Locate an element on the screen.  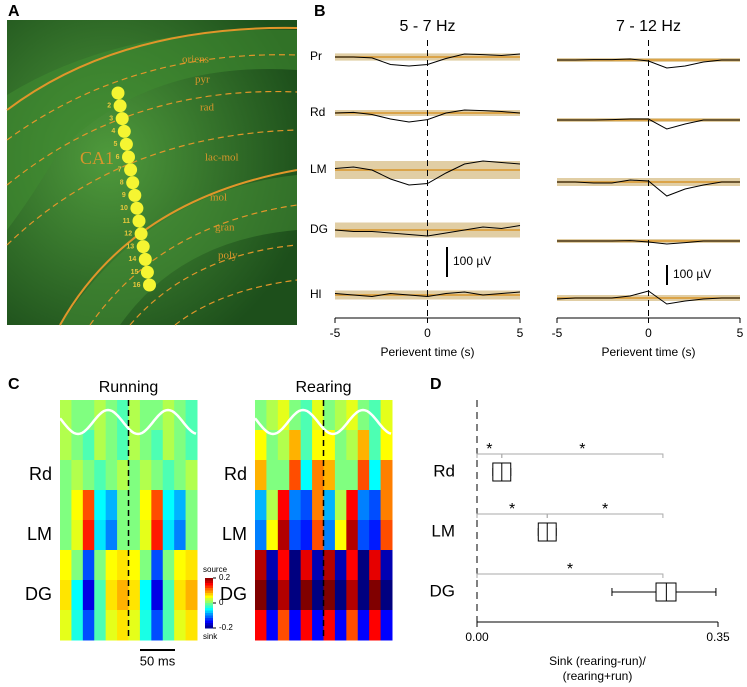
colorbar-tick-label: 0 is located at coordinates (221, 602).